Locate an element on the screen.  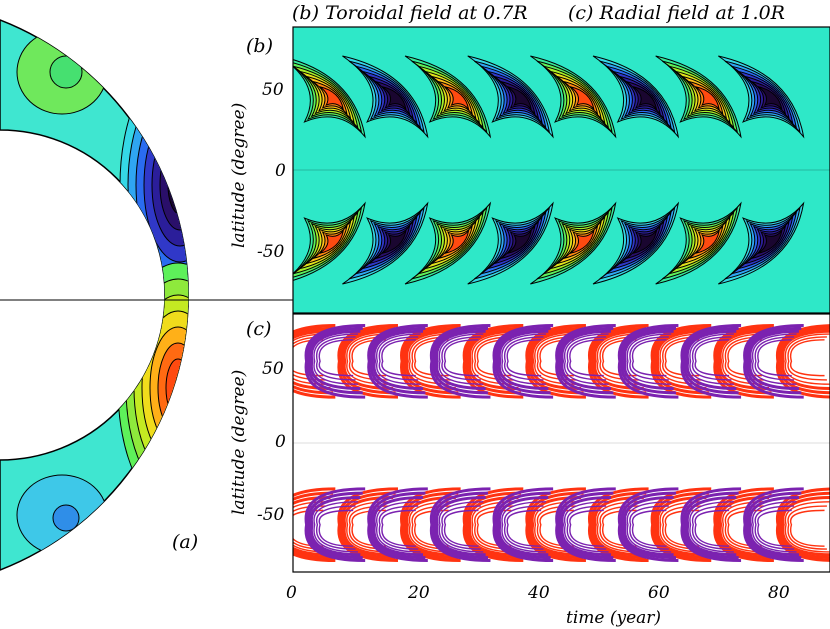
title-b: (b) Toroidal field at 0.7R is located at coordinates (410, 13).